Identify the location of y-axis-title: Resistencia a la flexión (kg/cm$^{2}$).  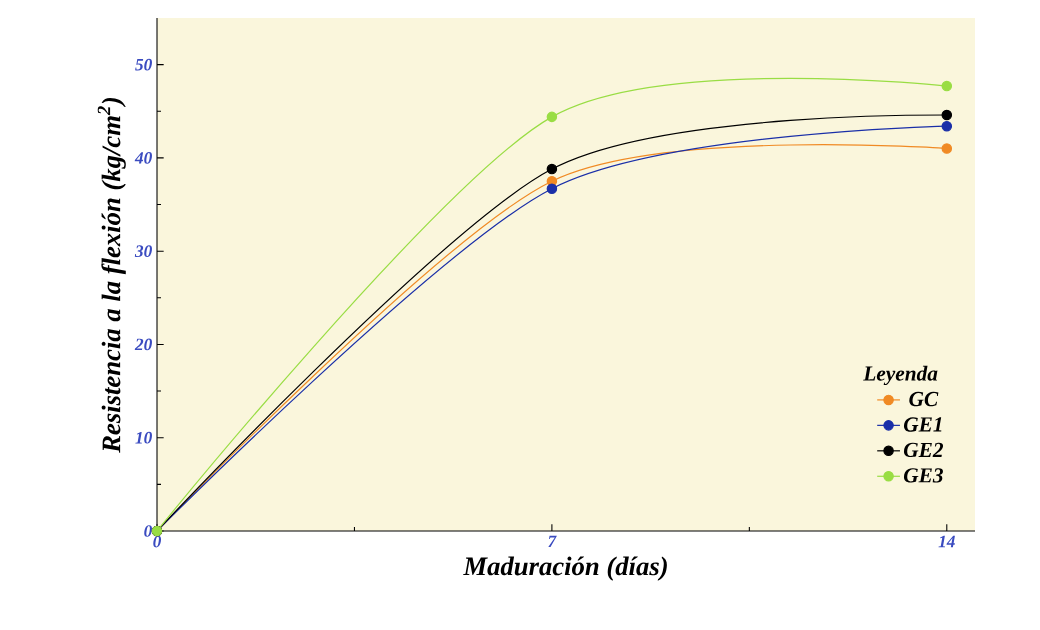
(111, 275).